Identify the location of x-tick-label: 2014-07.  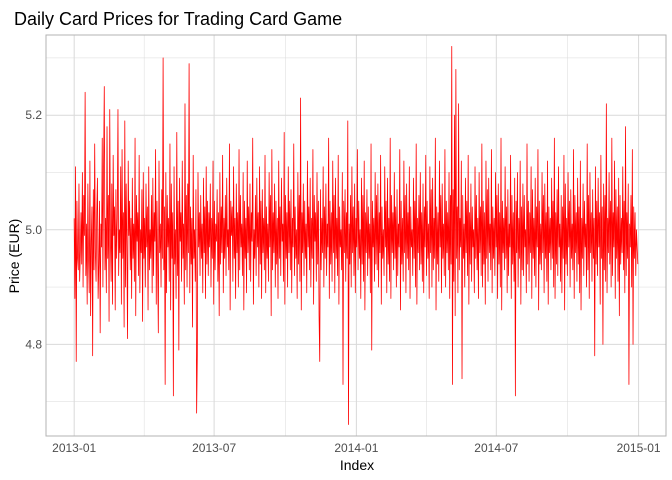
(496, 448).